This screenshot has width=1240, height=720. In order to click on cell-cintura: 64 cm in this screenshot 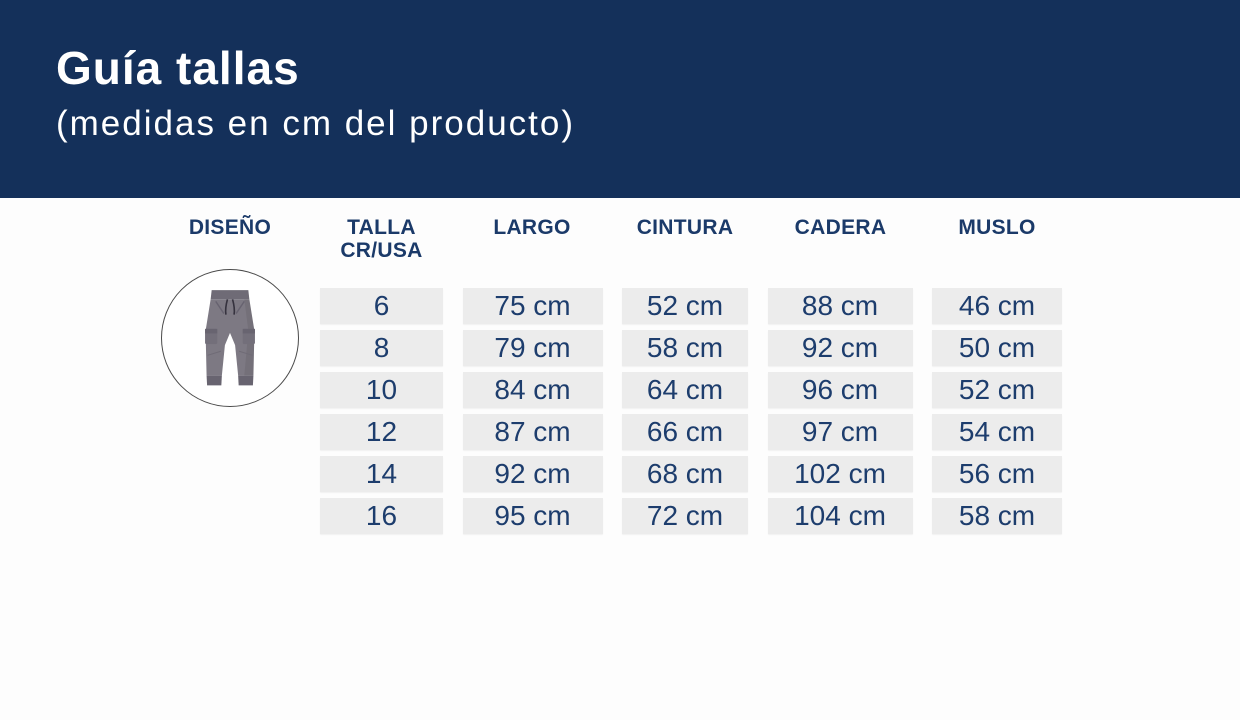, I will do `click(685, 389)`.